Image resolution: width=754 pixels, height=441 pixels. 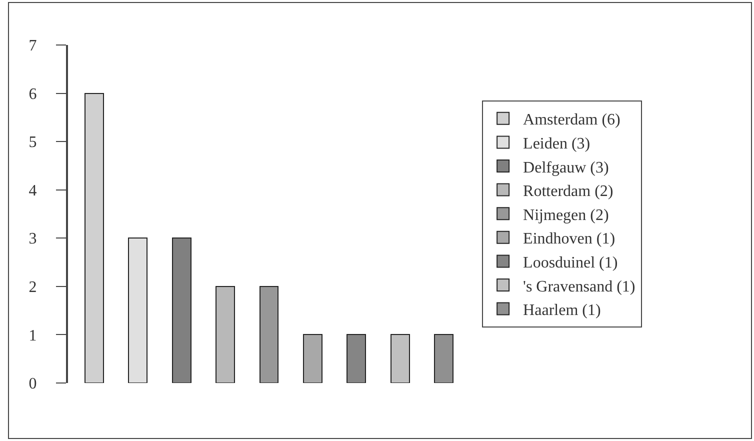 What do you see at coordinates (32, 384) in the screenshot?
I see `y-tick-label: 0` at bounding box center [32, 384].